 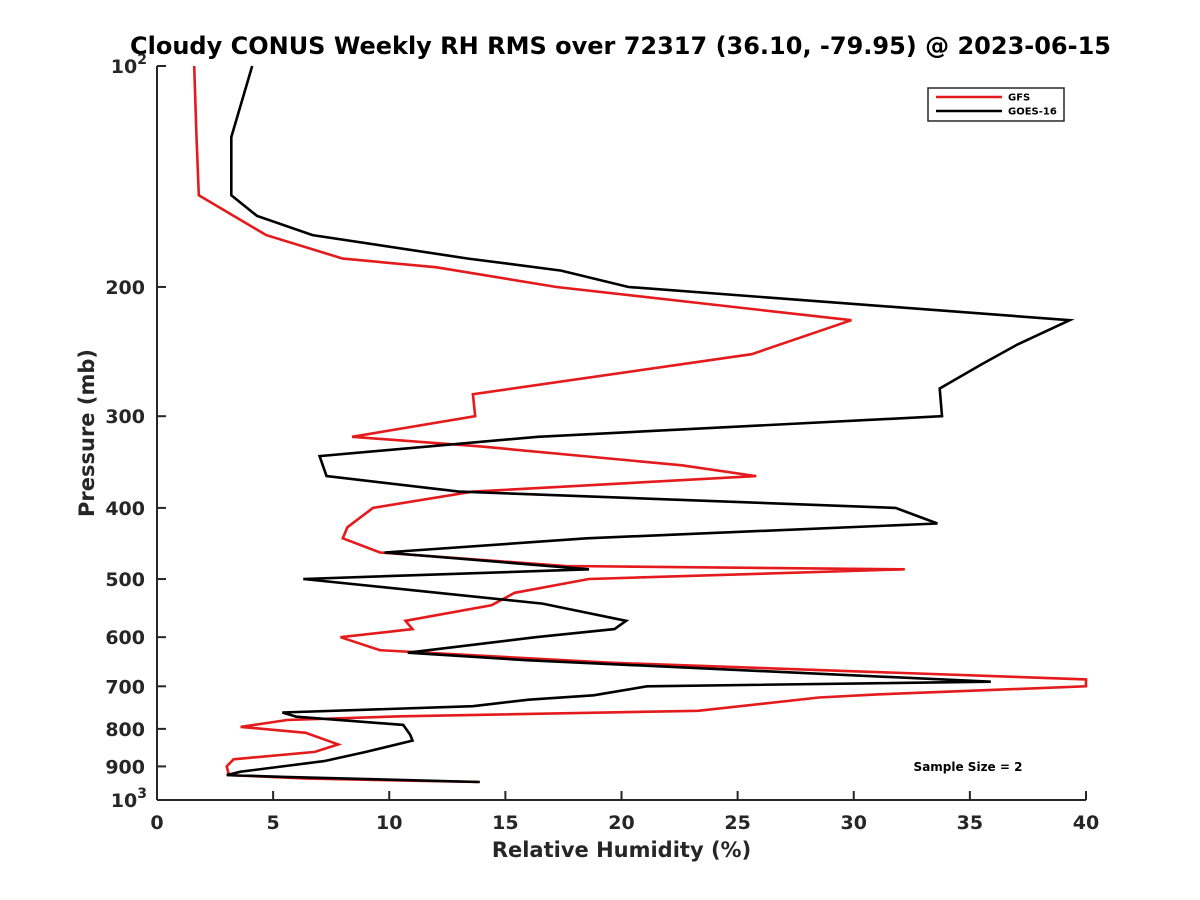 I want to click on x-tick-label: 30, so click(x=854, y=823).